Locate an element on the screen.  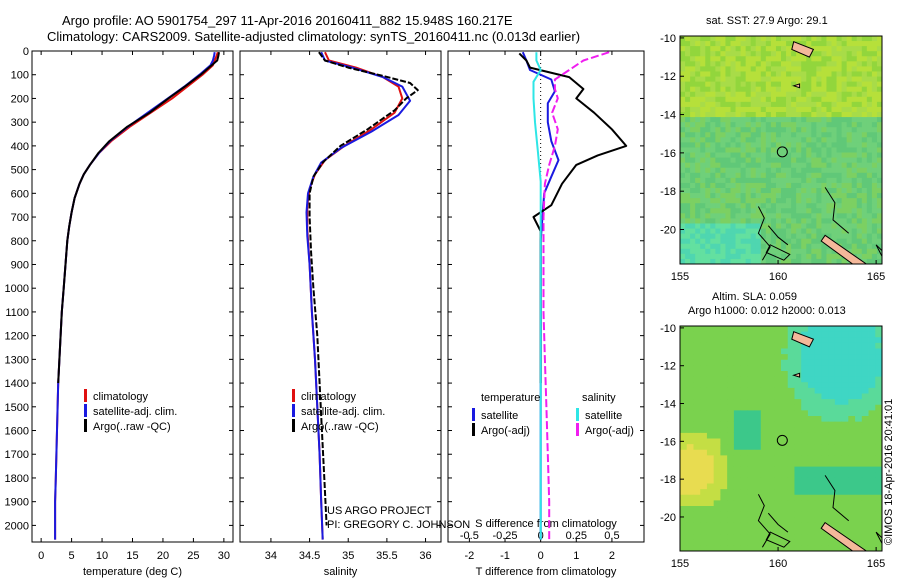
temperature-legend-label: Argo(..raw -QC) is located at coordinates (132, 427).